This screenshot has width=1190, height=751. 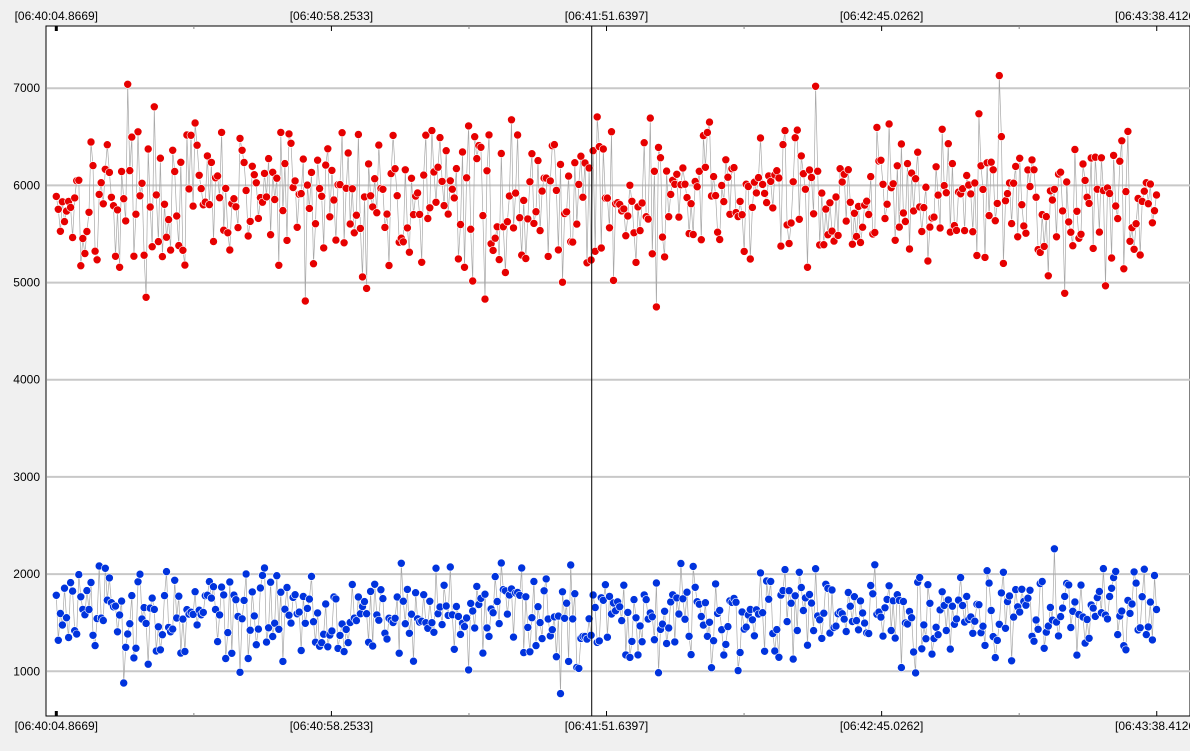 I want to click on y-tick-label: 5000, so click(x=26, y=283).